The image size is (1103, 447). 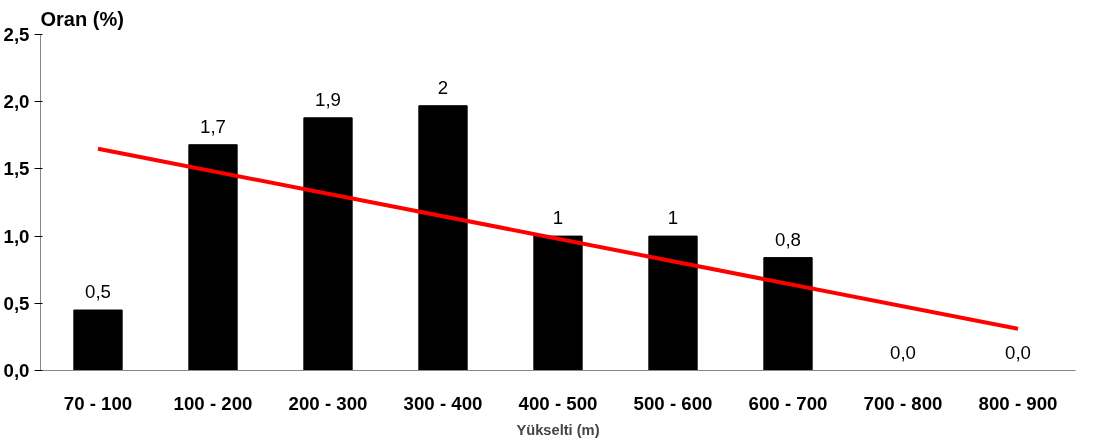 I want to click on data-label: 0,8, so click(x=788, y=239).